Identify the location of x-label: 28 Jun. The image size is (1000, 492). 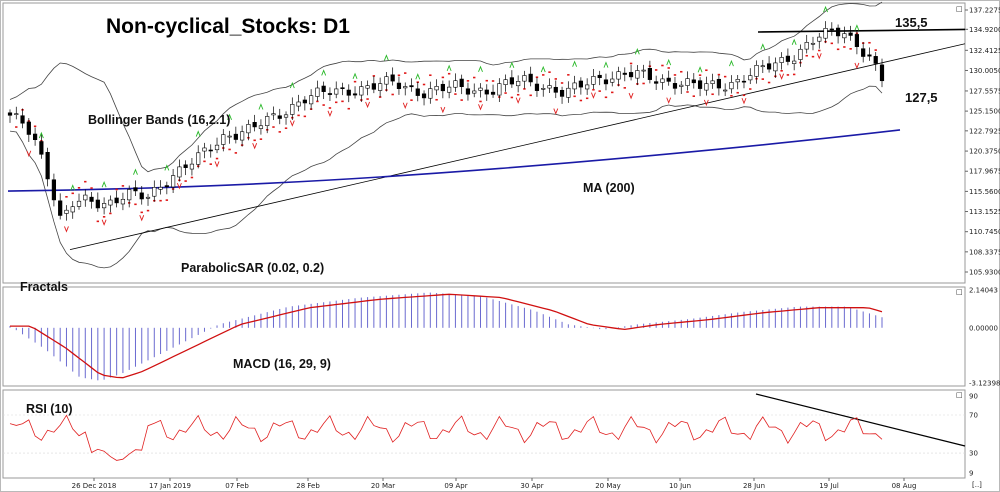
(754, 486).